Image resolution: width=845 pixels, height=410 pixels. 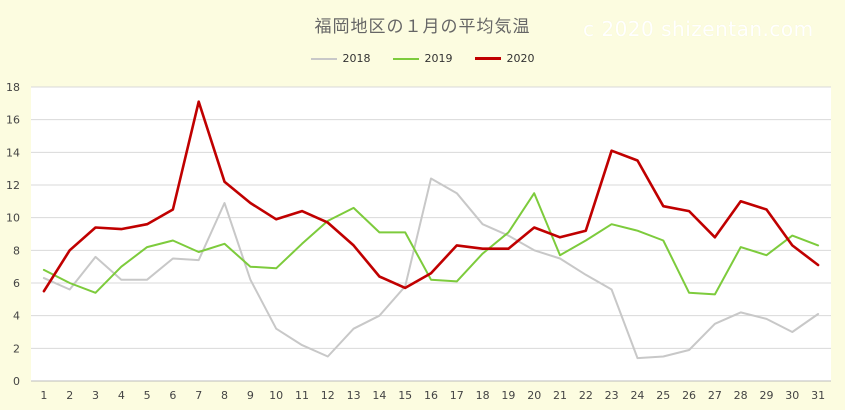 What do you see at coordinates (16, 381) in the screenshot?
I see `y-tick-label: 0` at bounding box center [16, 381].